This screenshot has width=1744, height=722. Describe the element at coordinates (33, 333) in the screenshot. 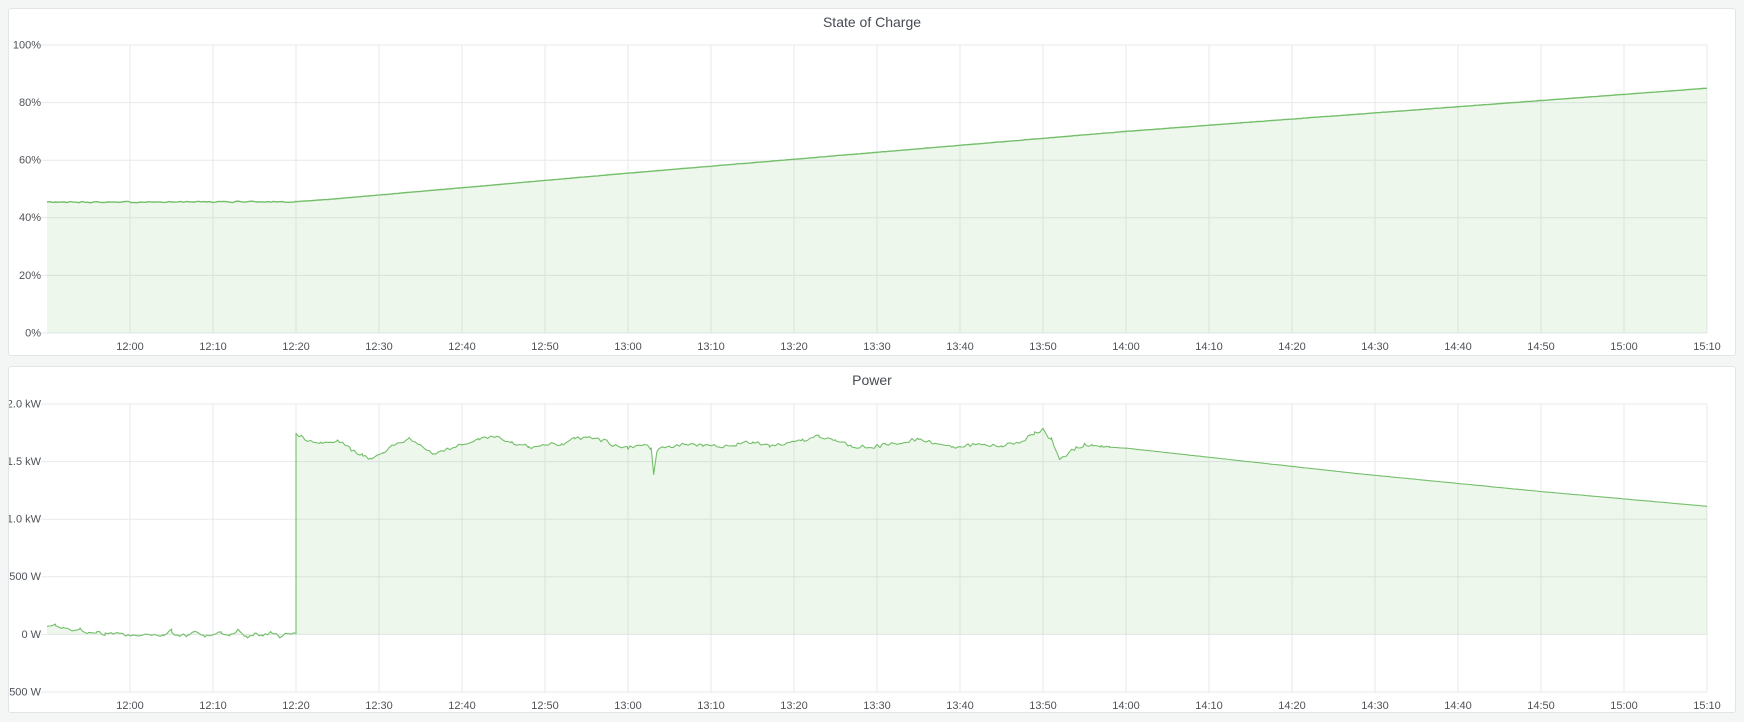

I see `svg-text: 0%` at that location.